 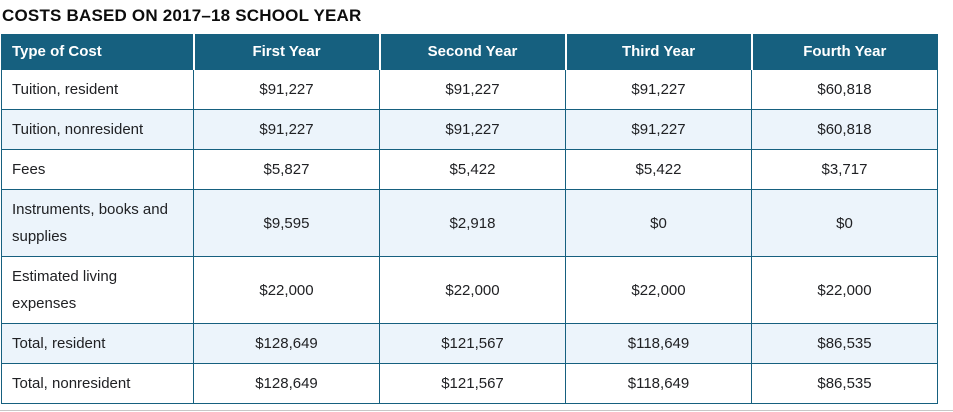 What do you see at coordinates (97, 343) in the screenshot?
I see `row-label: Total, resident` at bounding box center [97, 343].